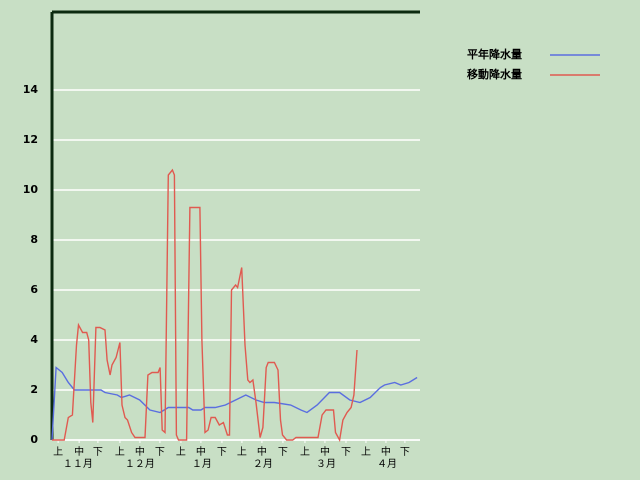 This screenshot has width=640, height=480. I want to click on y-tick-label: 0, so click(34, 439).